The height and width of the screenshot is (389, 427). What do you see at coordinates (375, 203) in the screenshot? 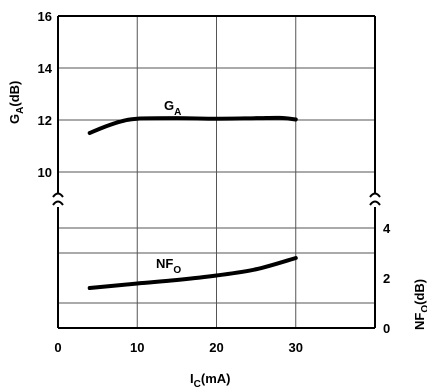
I see `axis-break-right-bottom` at bounding box center [375, 203].